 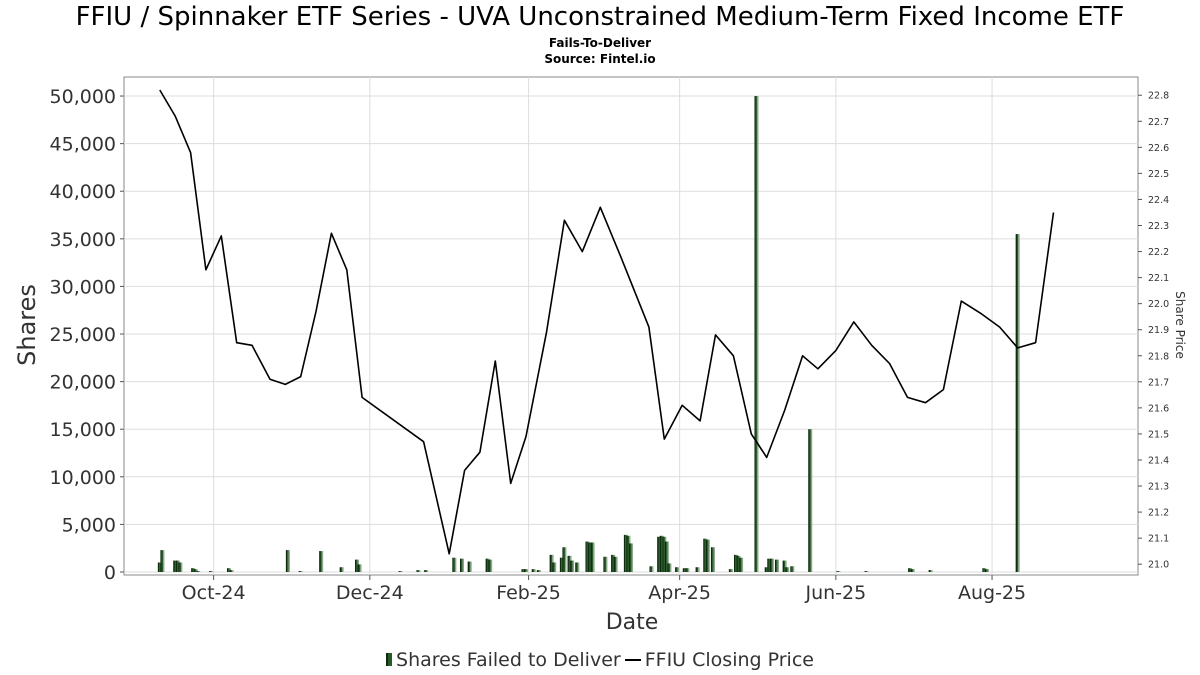 I want to click on y-tick-label: 0, so click(x=110, y=573).